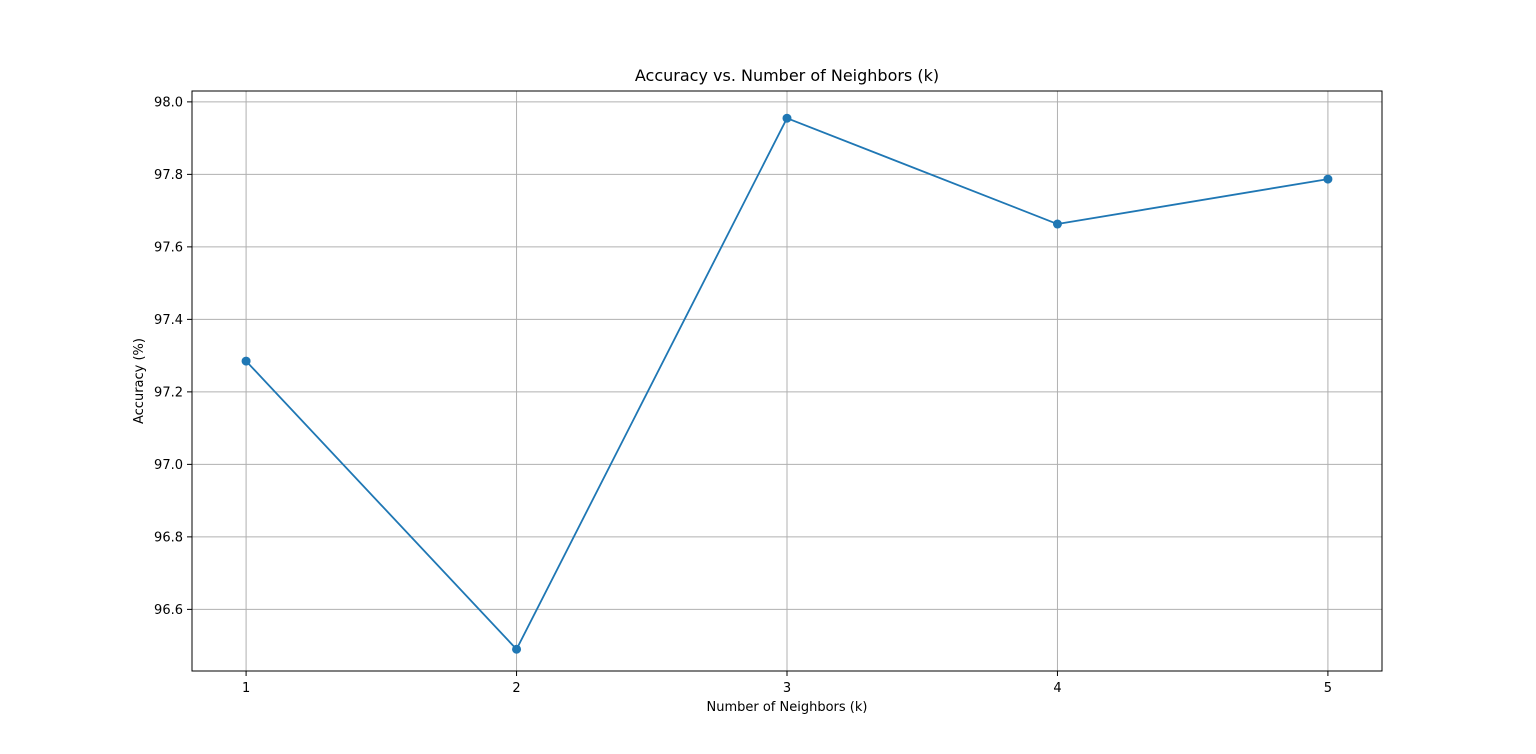 This screenshot has height=754, width=1536. Describe the element at coordinates (787, 707) in the screenshot. I see `x-axis-label: Number of Neighbors (k)` at that location.